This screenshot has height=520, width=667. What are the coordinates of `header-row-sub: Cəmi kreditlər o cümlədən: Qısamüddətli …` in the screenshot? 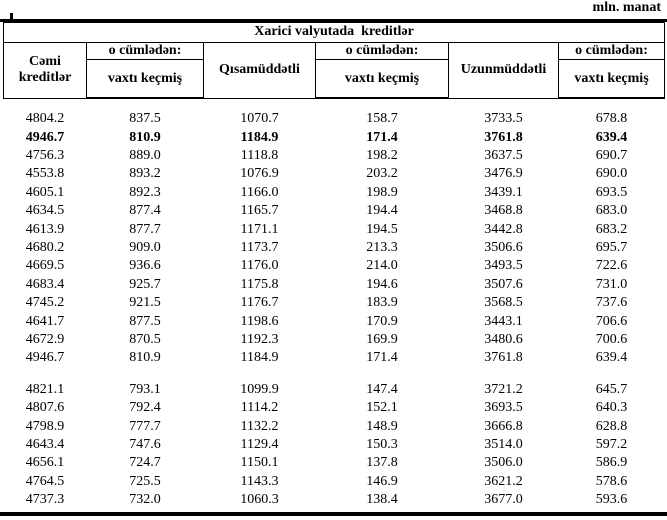 It's located at (334, 70).